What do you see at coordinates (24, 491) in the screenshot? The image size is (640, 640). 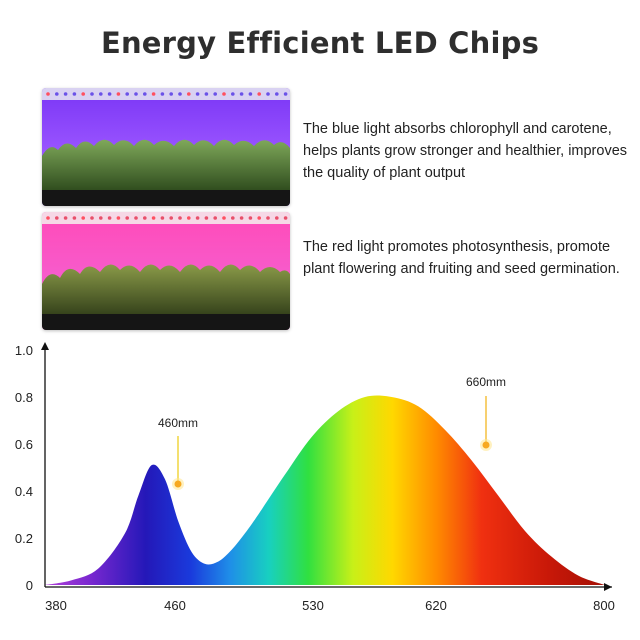 I see `y-tick-label: 0.4` at bounding box center [24, 491].